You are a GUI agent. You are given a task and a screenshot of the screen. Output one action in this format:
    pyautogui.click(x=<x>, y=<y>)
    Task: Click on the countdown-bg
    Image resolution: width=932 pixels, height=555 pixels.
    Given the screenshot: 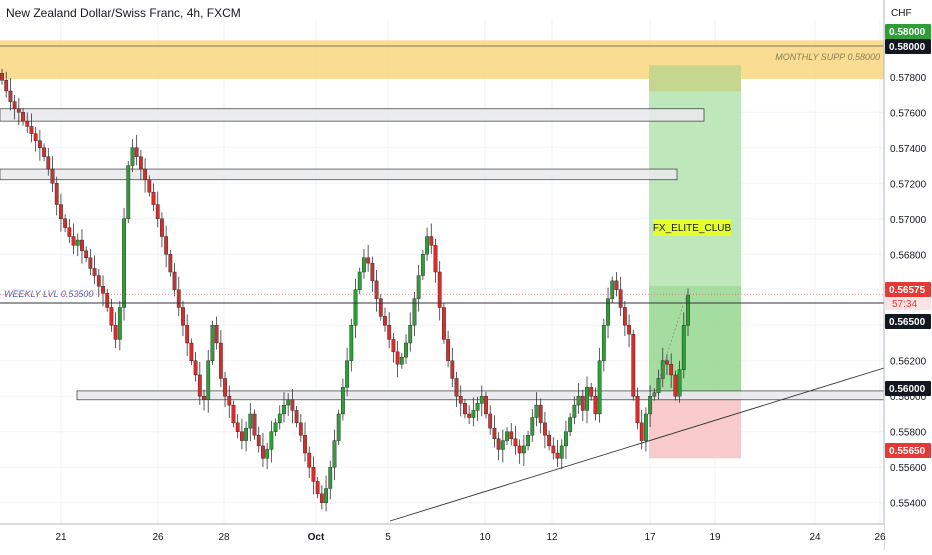 What is the action you would take?
    pyautogui.click(x=908, y=303)
    